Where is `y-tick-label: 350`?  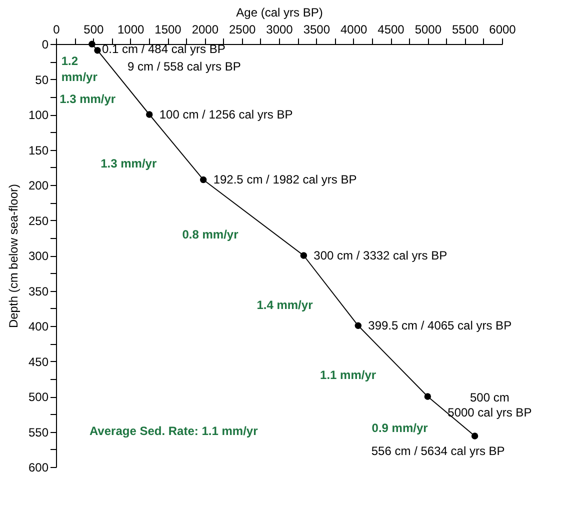 y-tick-label: 350 is located at coordinates (38, 291).